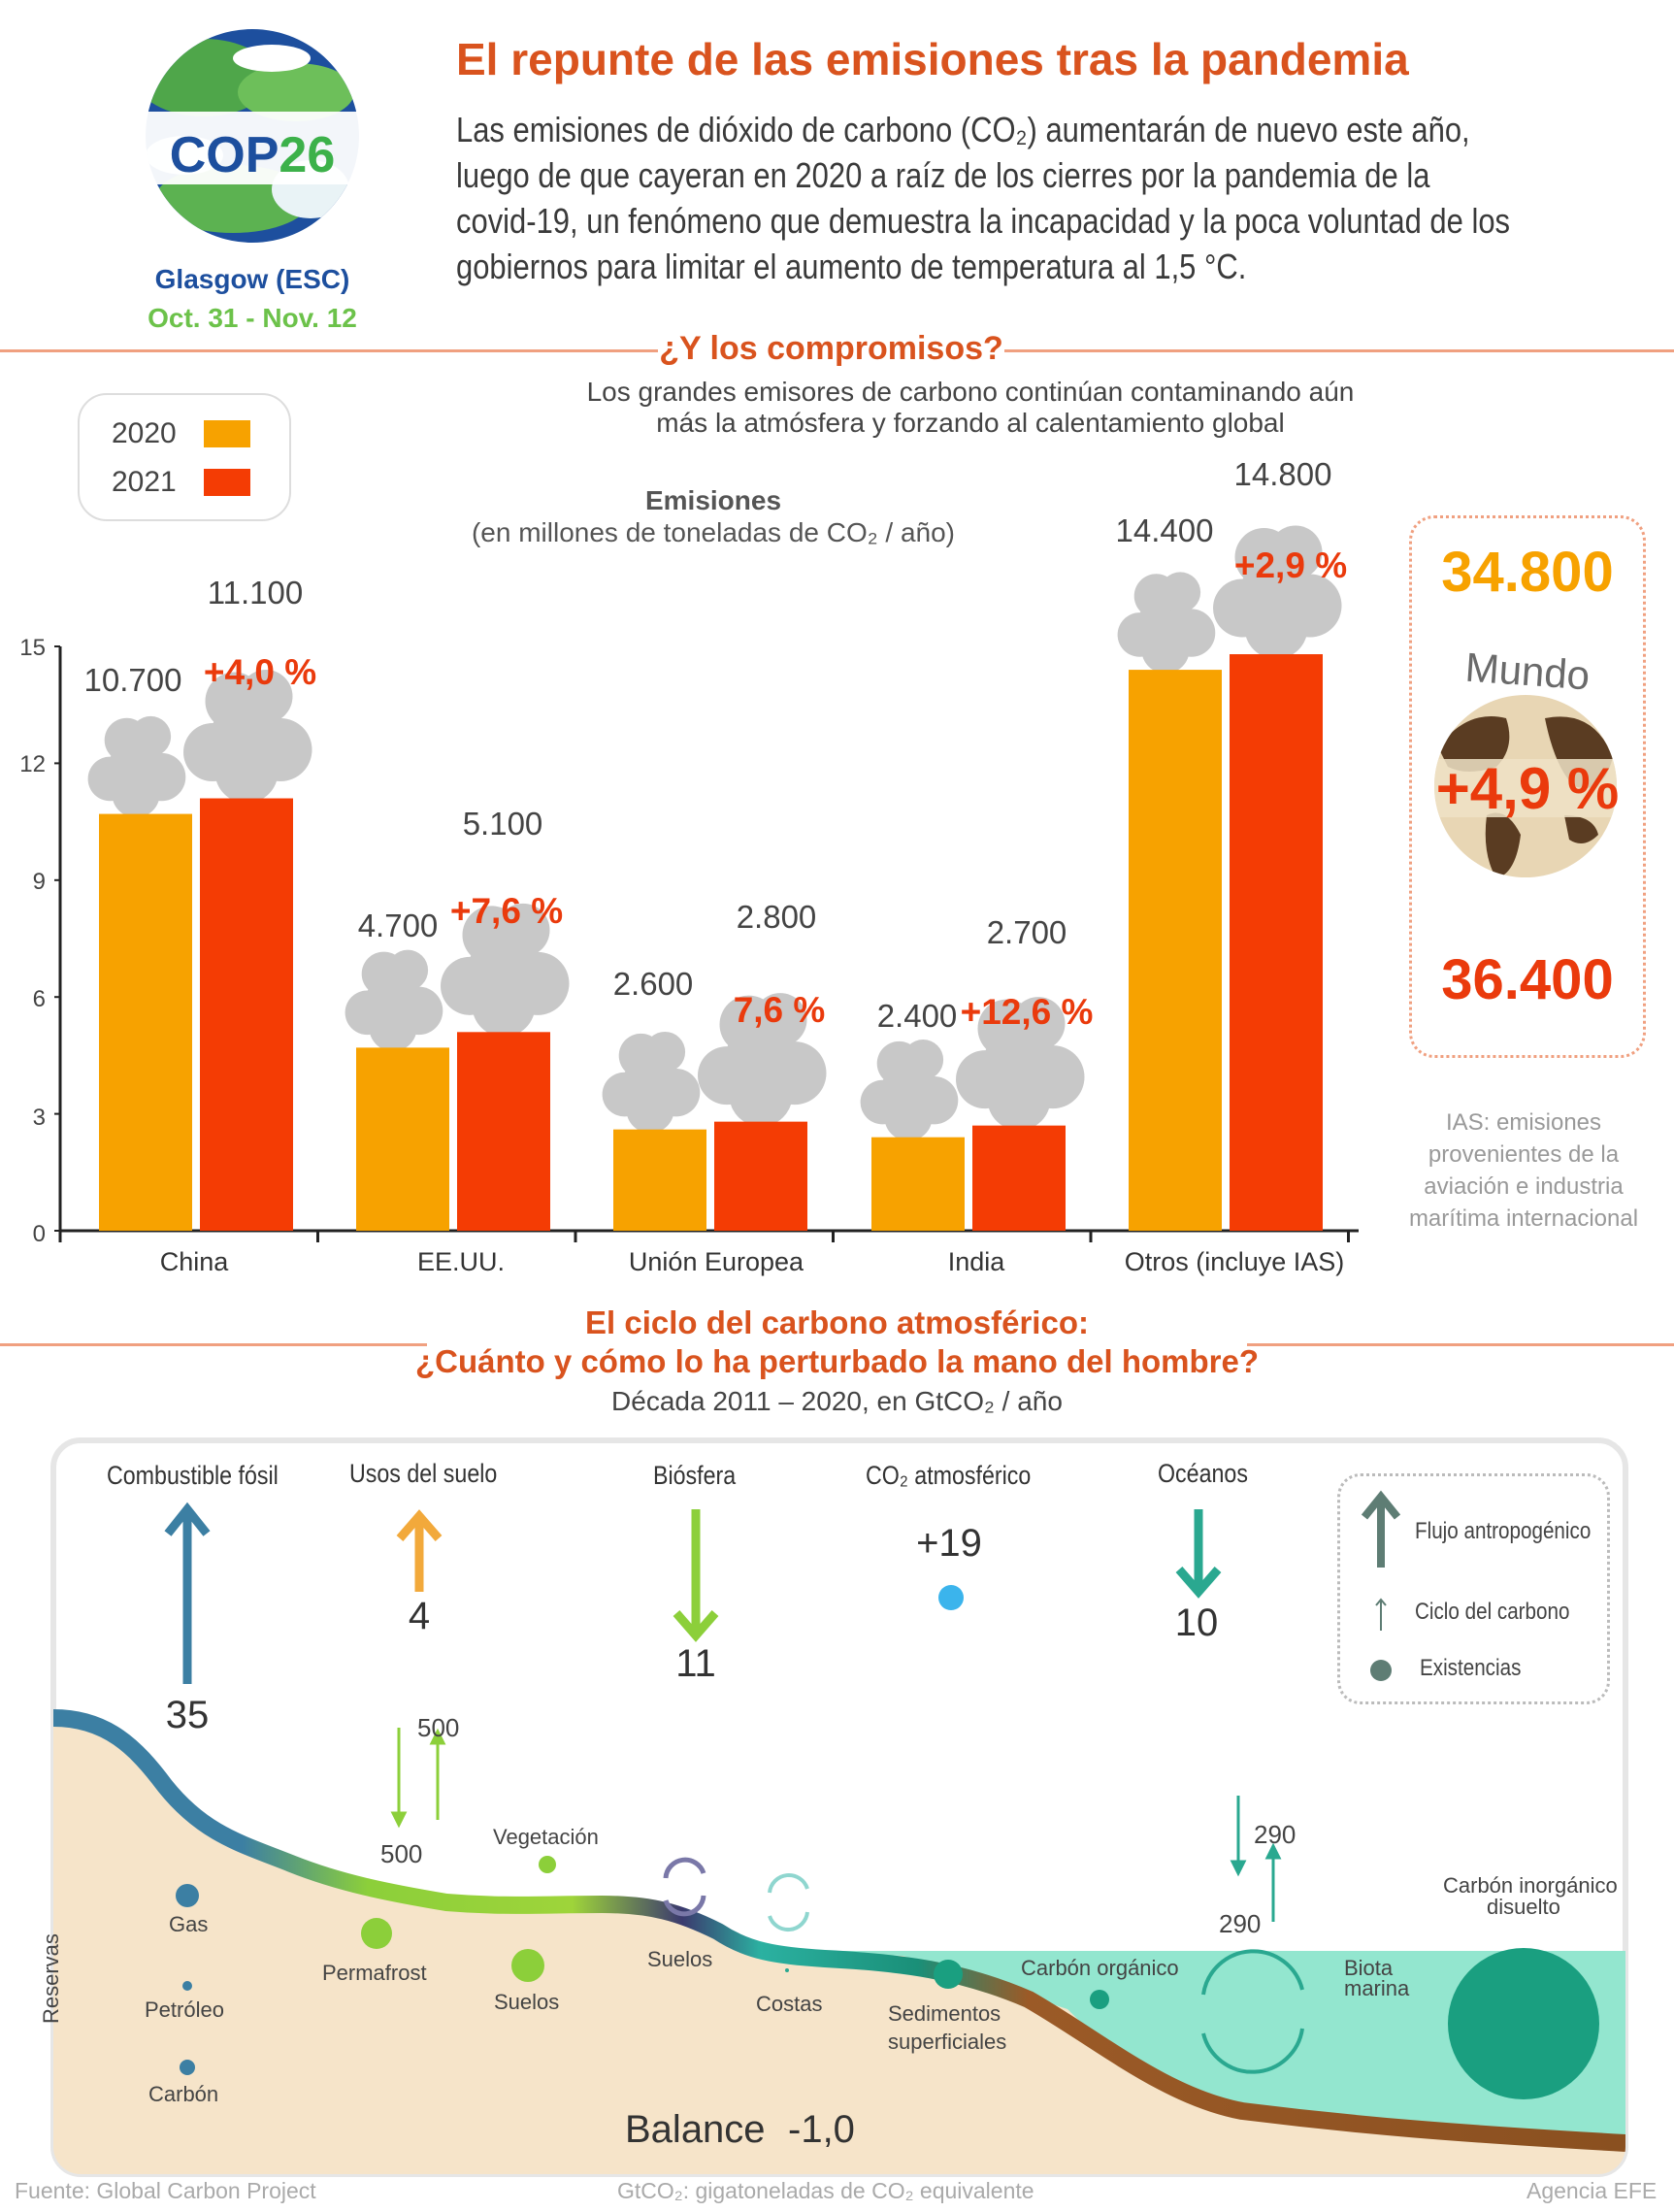 Image resolution: width=1674 pixels, height=2212 pixels. I want to click on land-down-value: 500, so click(401, 1853).